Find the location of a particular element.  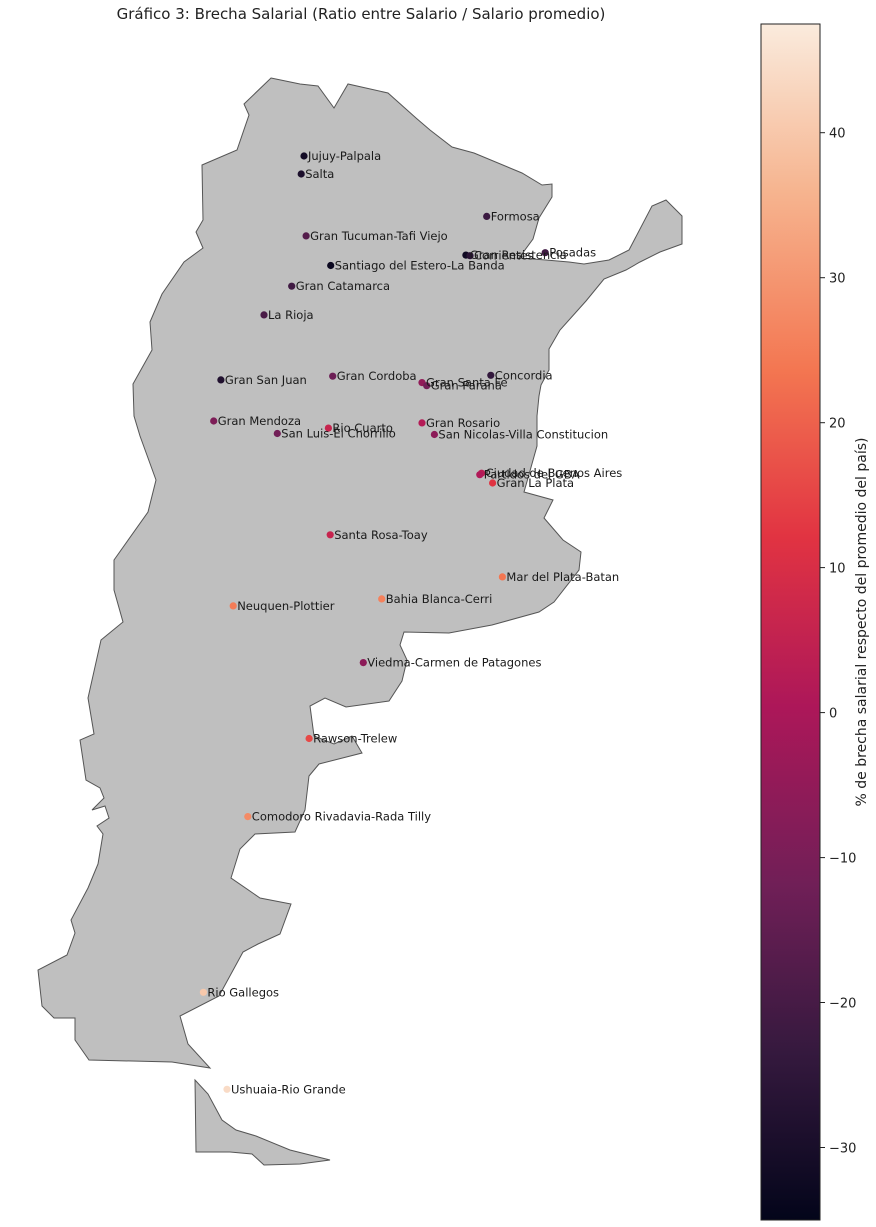

city-label: Rawson-Trelew is located at coordinates (355, 739).